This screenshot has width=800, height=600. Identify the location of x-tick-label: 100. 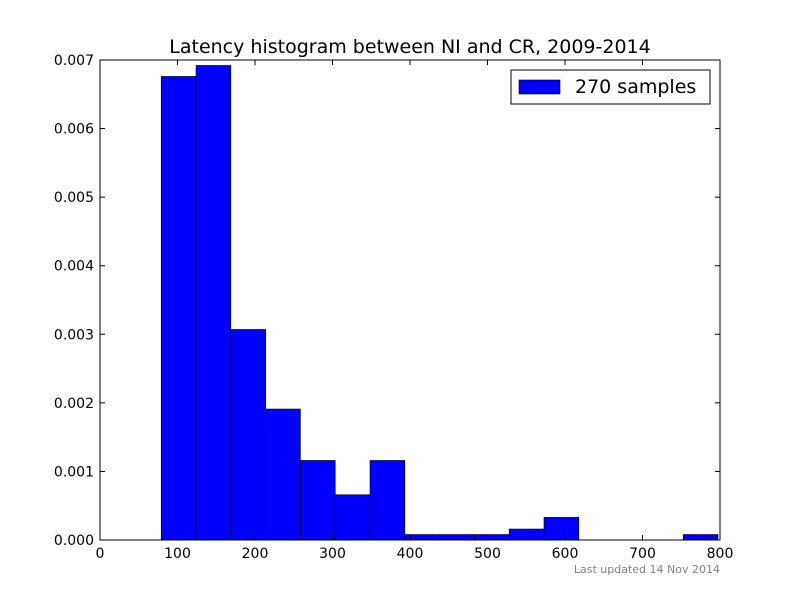
(177, 554).